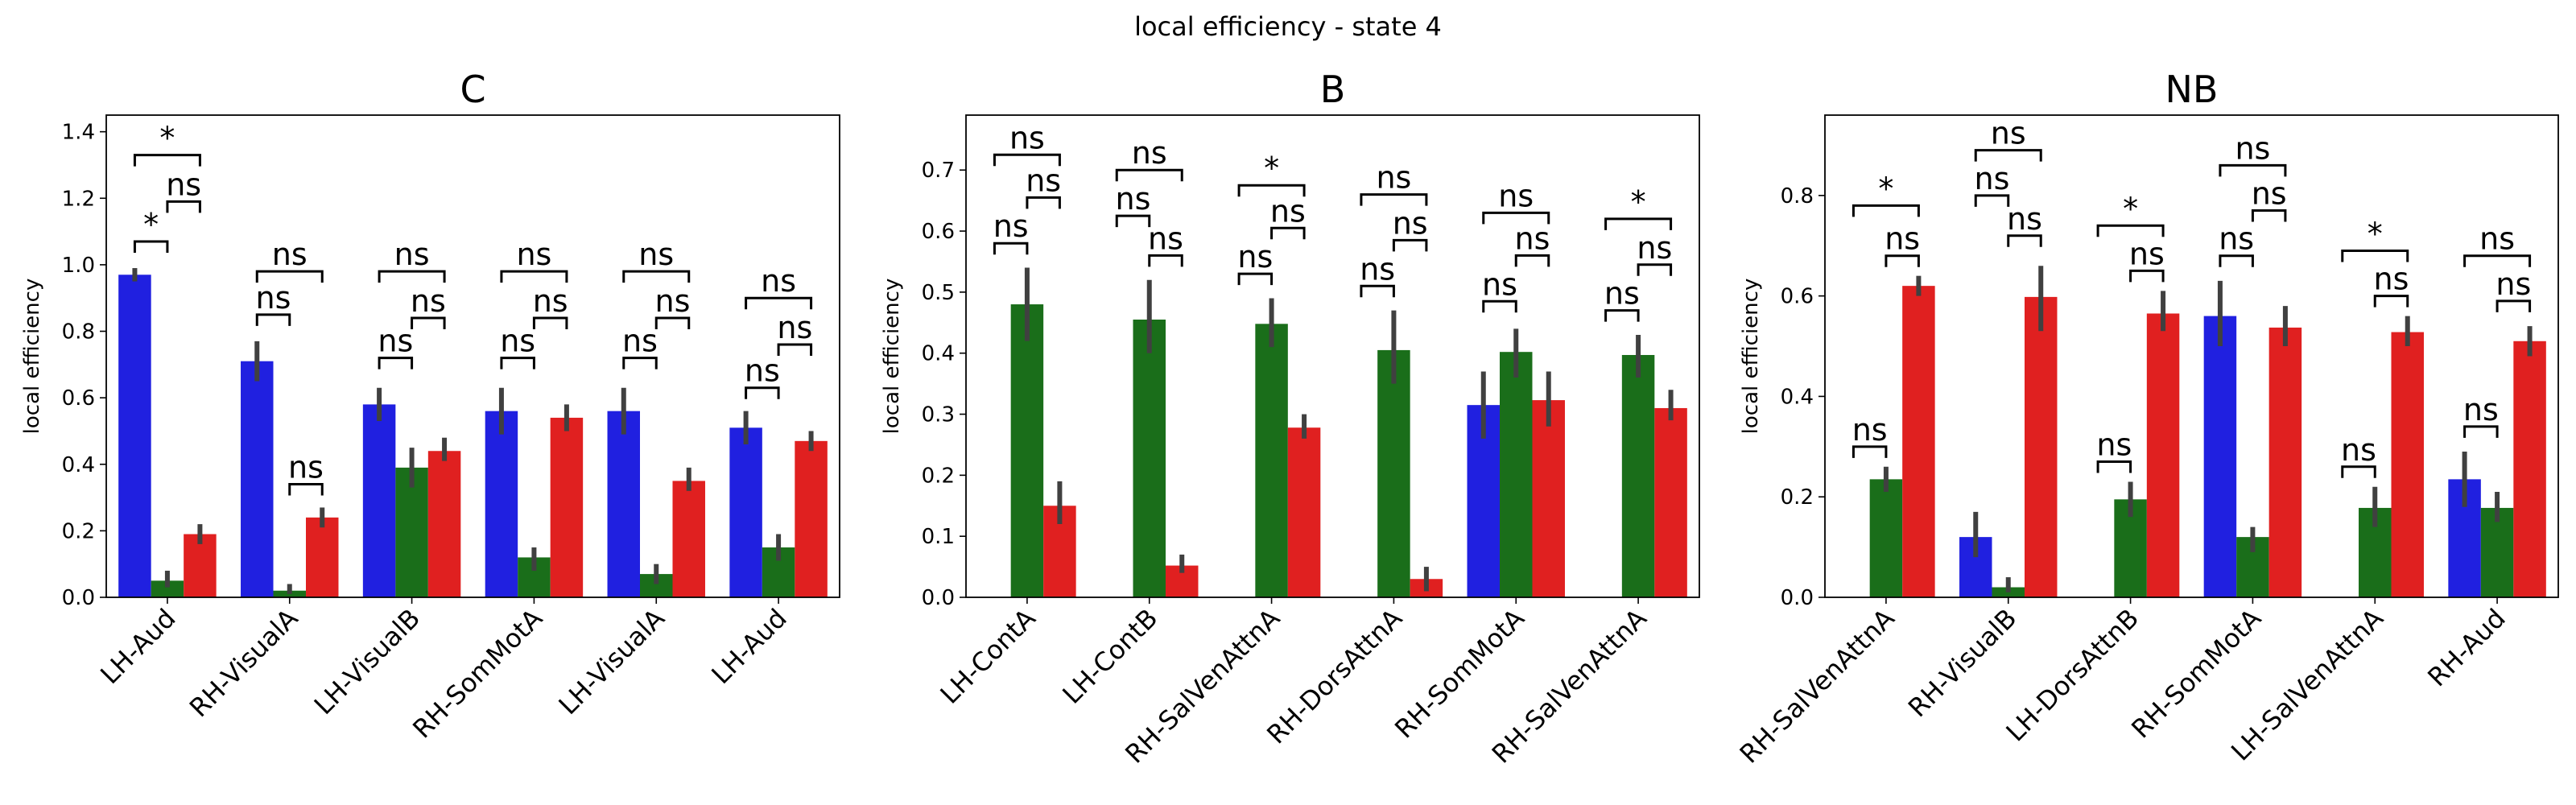 The image size is (2576, 805). What do you see at coordinates (472, 89) in the screenshot?
I see `panel-title: C` at bounding box center [472, 89].